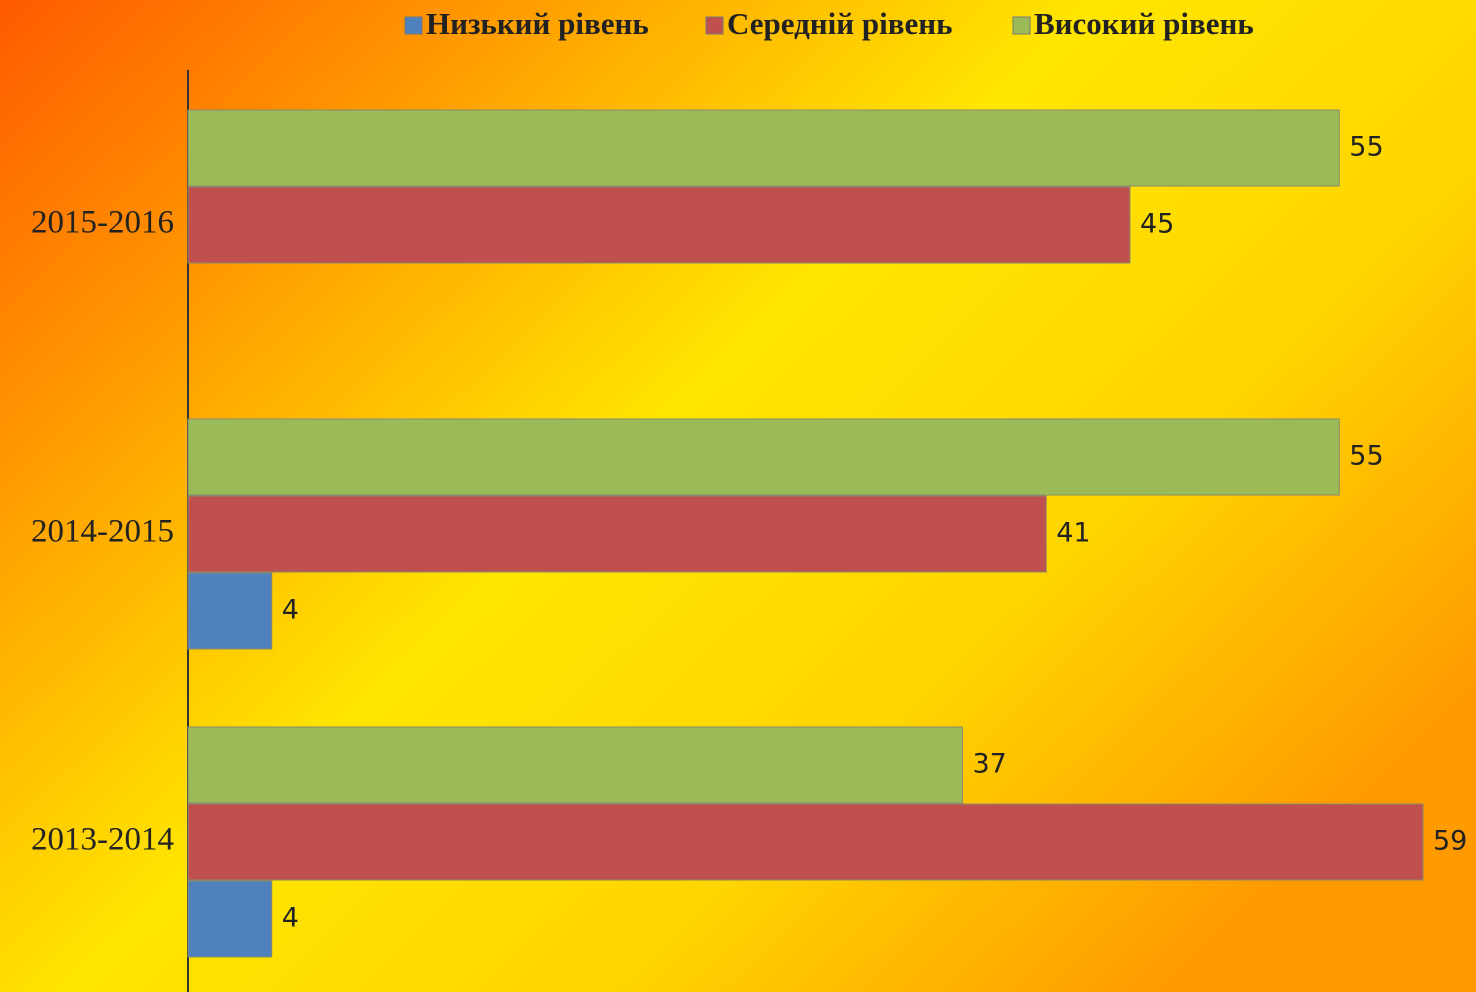  I want to click on data-label: 45, so click(1157, 224).